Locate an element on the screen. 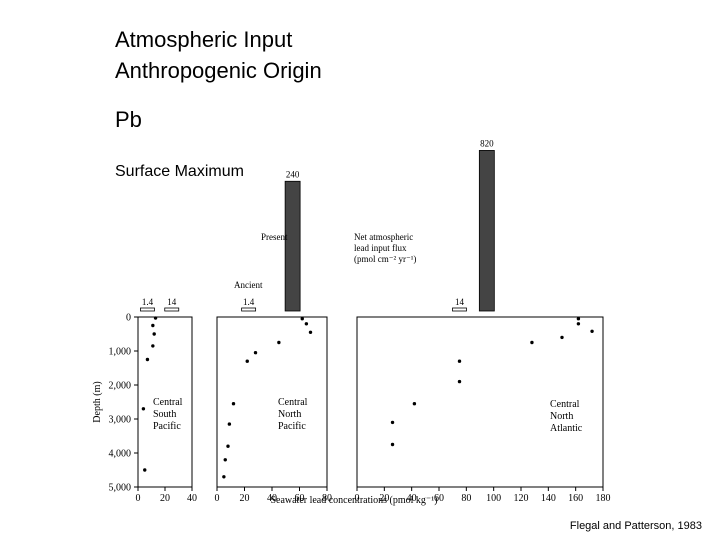 The width and height of the screenshot is (720, 540). panel-2-x-tick-label: 40 is located at coordinates (272, 498).